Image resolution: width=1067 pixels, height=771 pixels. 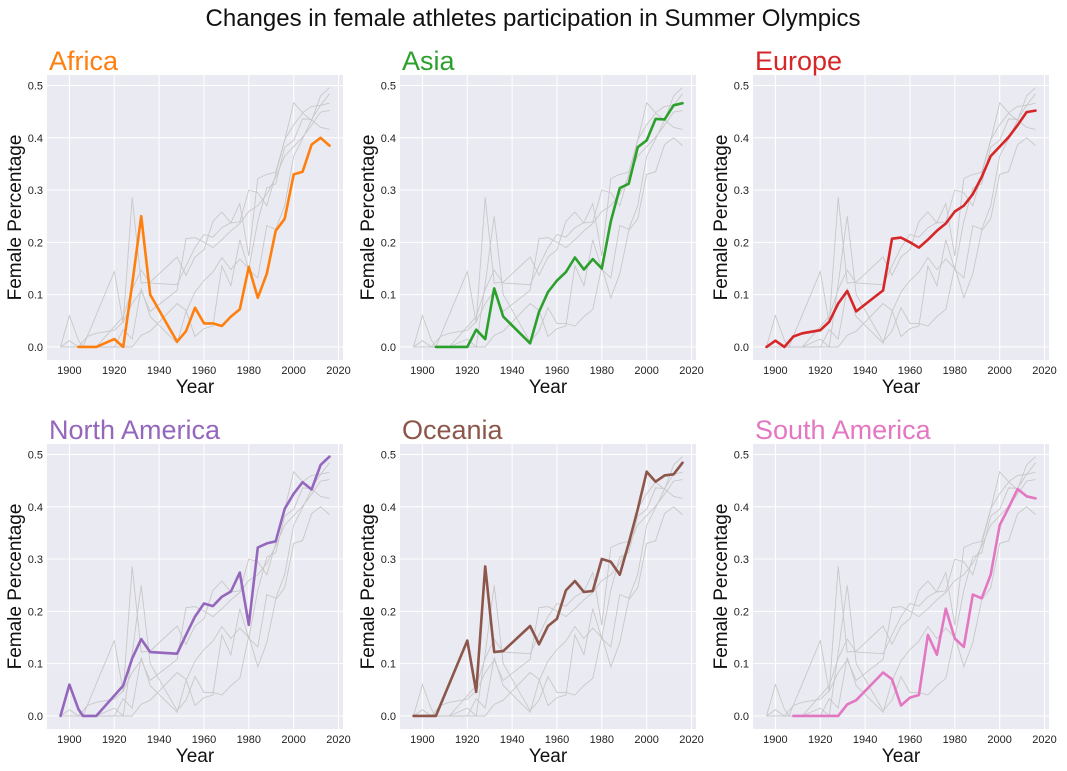 I want to click on series-line-south-america, so click(x=914, y=602).